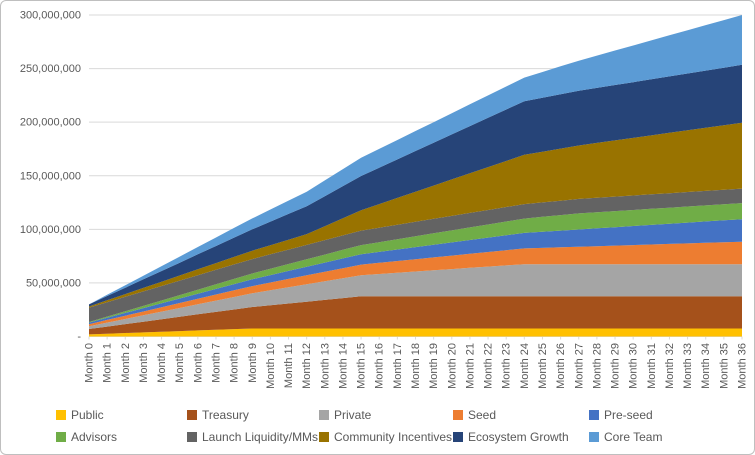 This screenshot has height=455, width=755. What do you see at coordinates (743, 366) in the screenshot?
I see `x-axis-tick-label: Month 36` at bounding box center [743, 366].